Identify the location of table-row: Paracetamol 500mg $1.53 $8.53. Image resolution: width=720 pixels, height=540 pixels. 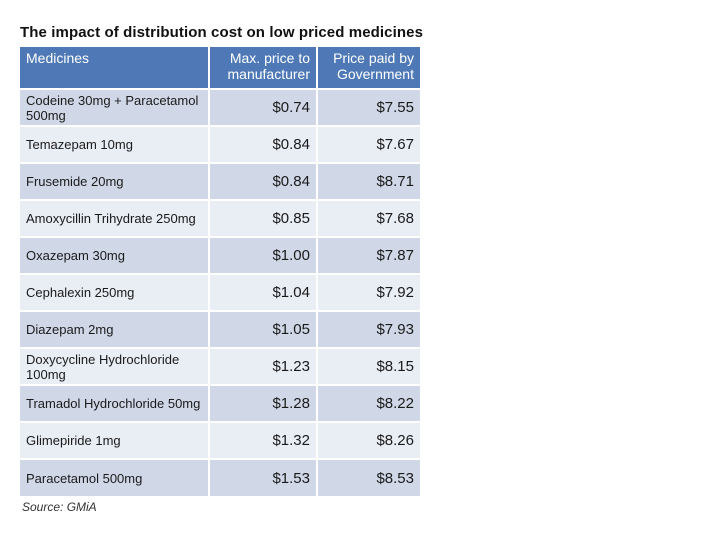
(220, 477).